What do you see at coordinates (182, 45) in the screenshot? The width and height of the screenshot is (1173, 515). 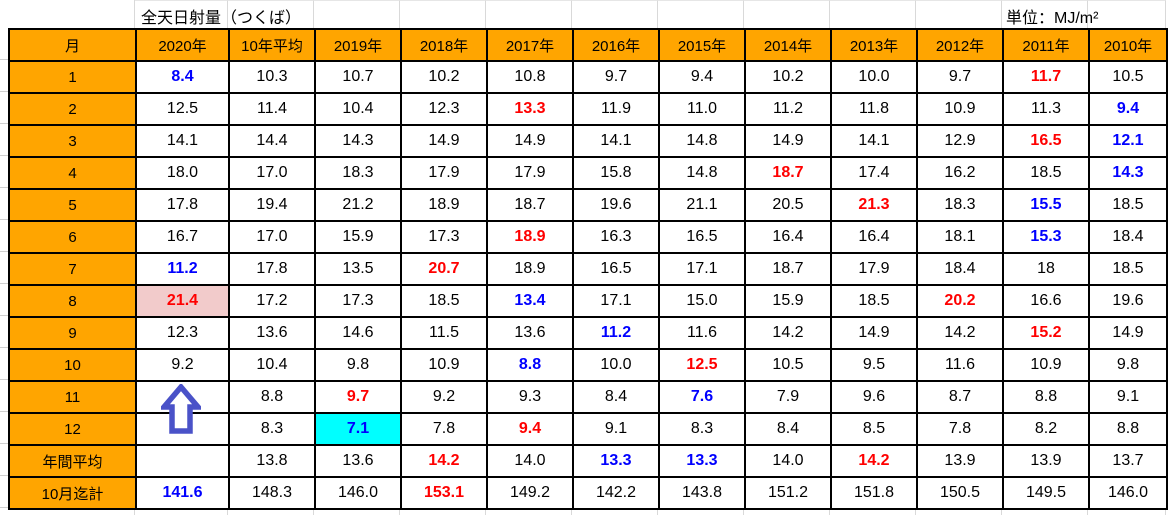 I see `year-column-header: 2020年` at bounding box center [182, 45].